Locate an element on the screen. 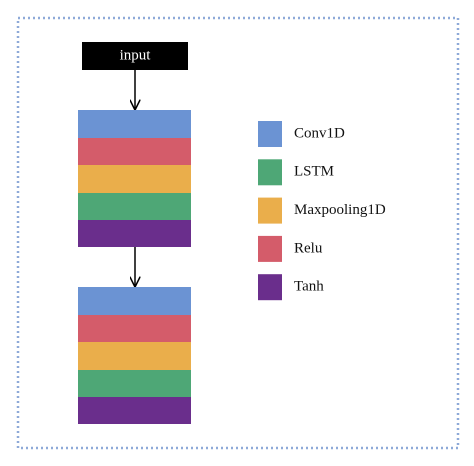 The image size is (474, 466). input-label: input is located at coordinates (136, 55).